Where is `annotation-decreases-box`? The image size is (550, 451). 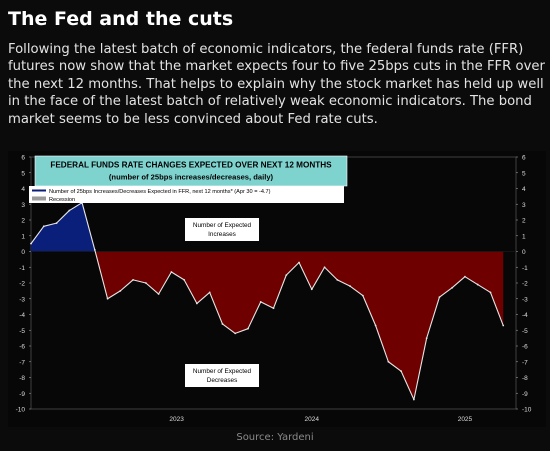
annotation-decreases-box is located at coordinates (222, 375).